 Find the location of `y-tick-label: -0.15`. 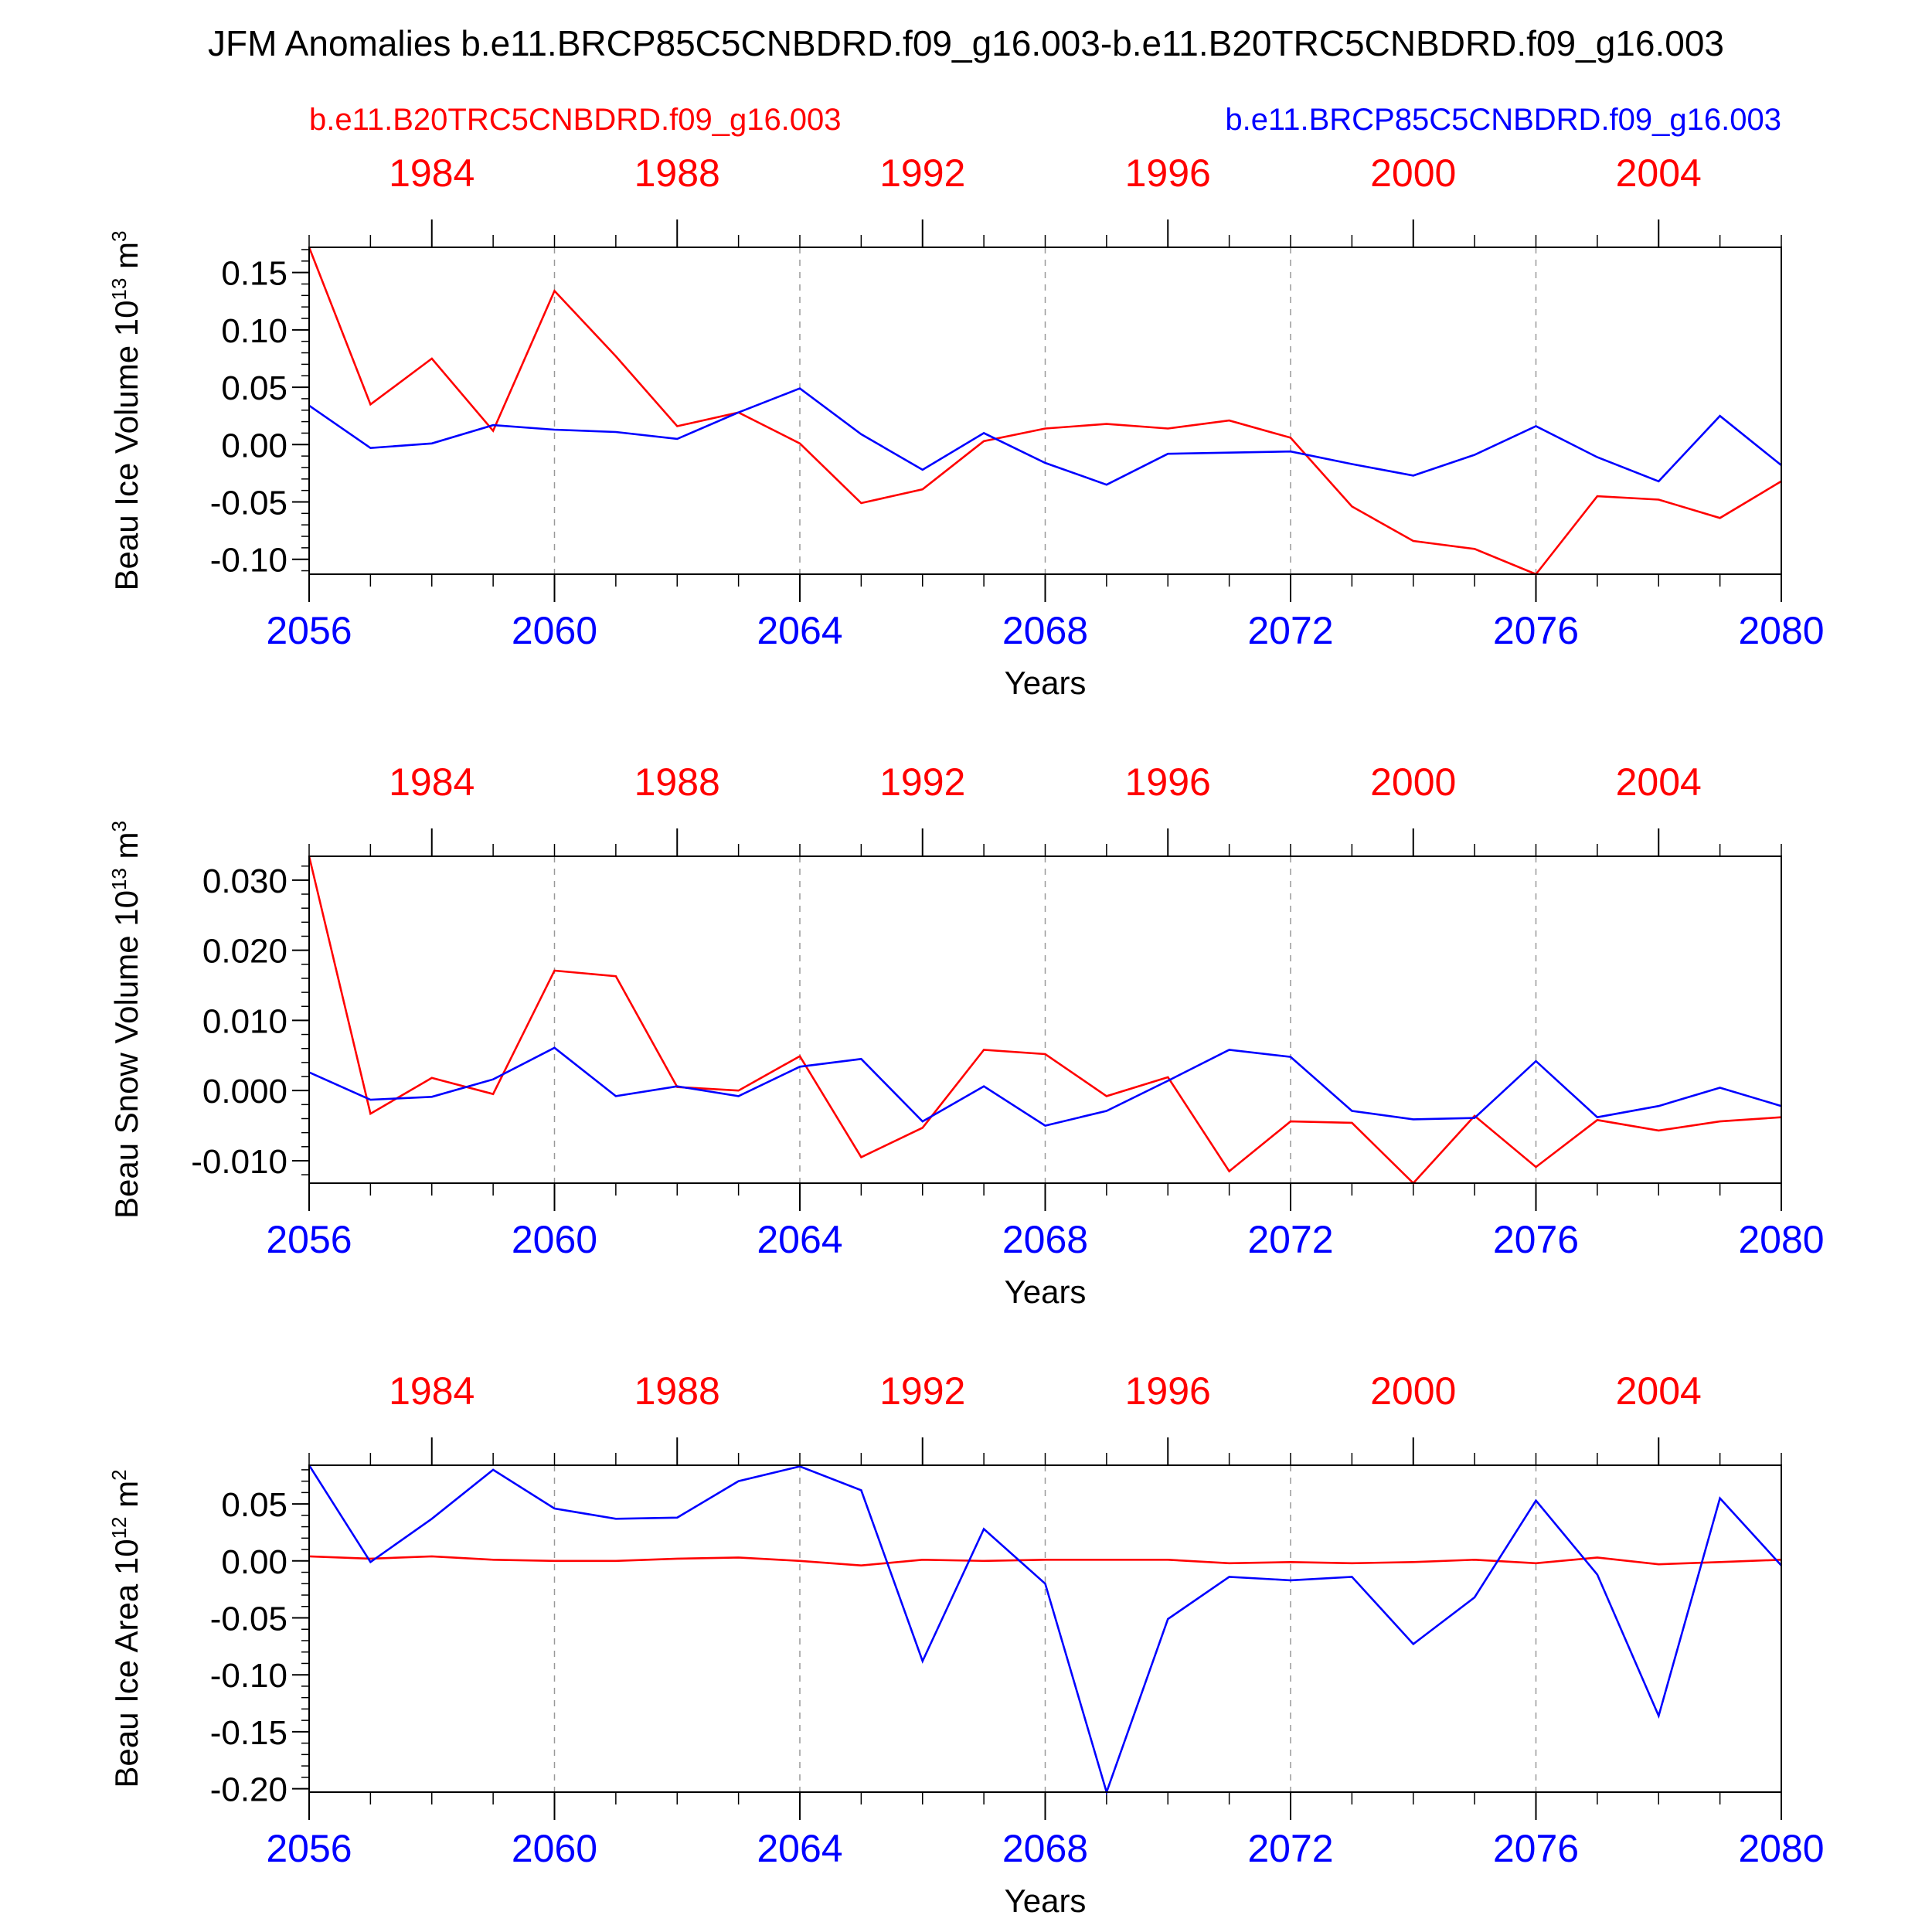

y-tick-label: -0.15 is located at coordinates (248, 1733).